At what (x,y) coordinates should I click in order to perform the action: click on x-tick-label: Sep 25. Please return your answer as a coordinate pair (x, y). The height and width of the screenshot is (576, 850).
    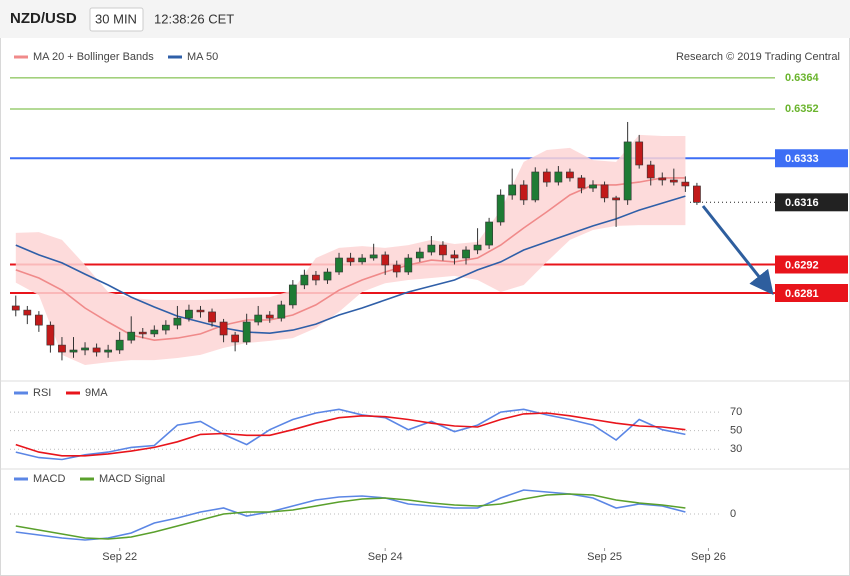
    Looking at the image, I should click on (604, 557).